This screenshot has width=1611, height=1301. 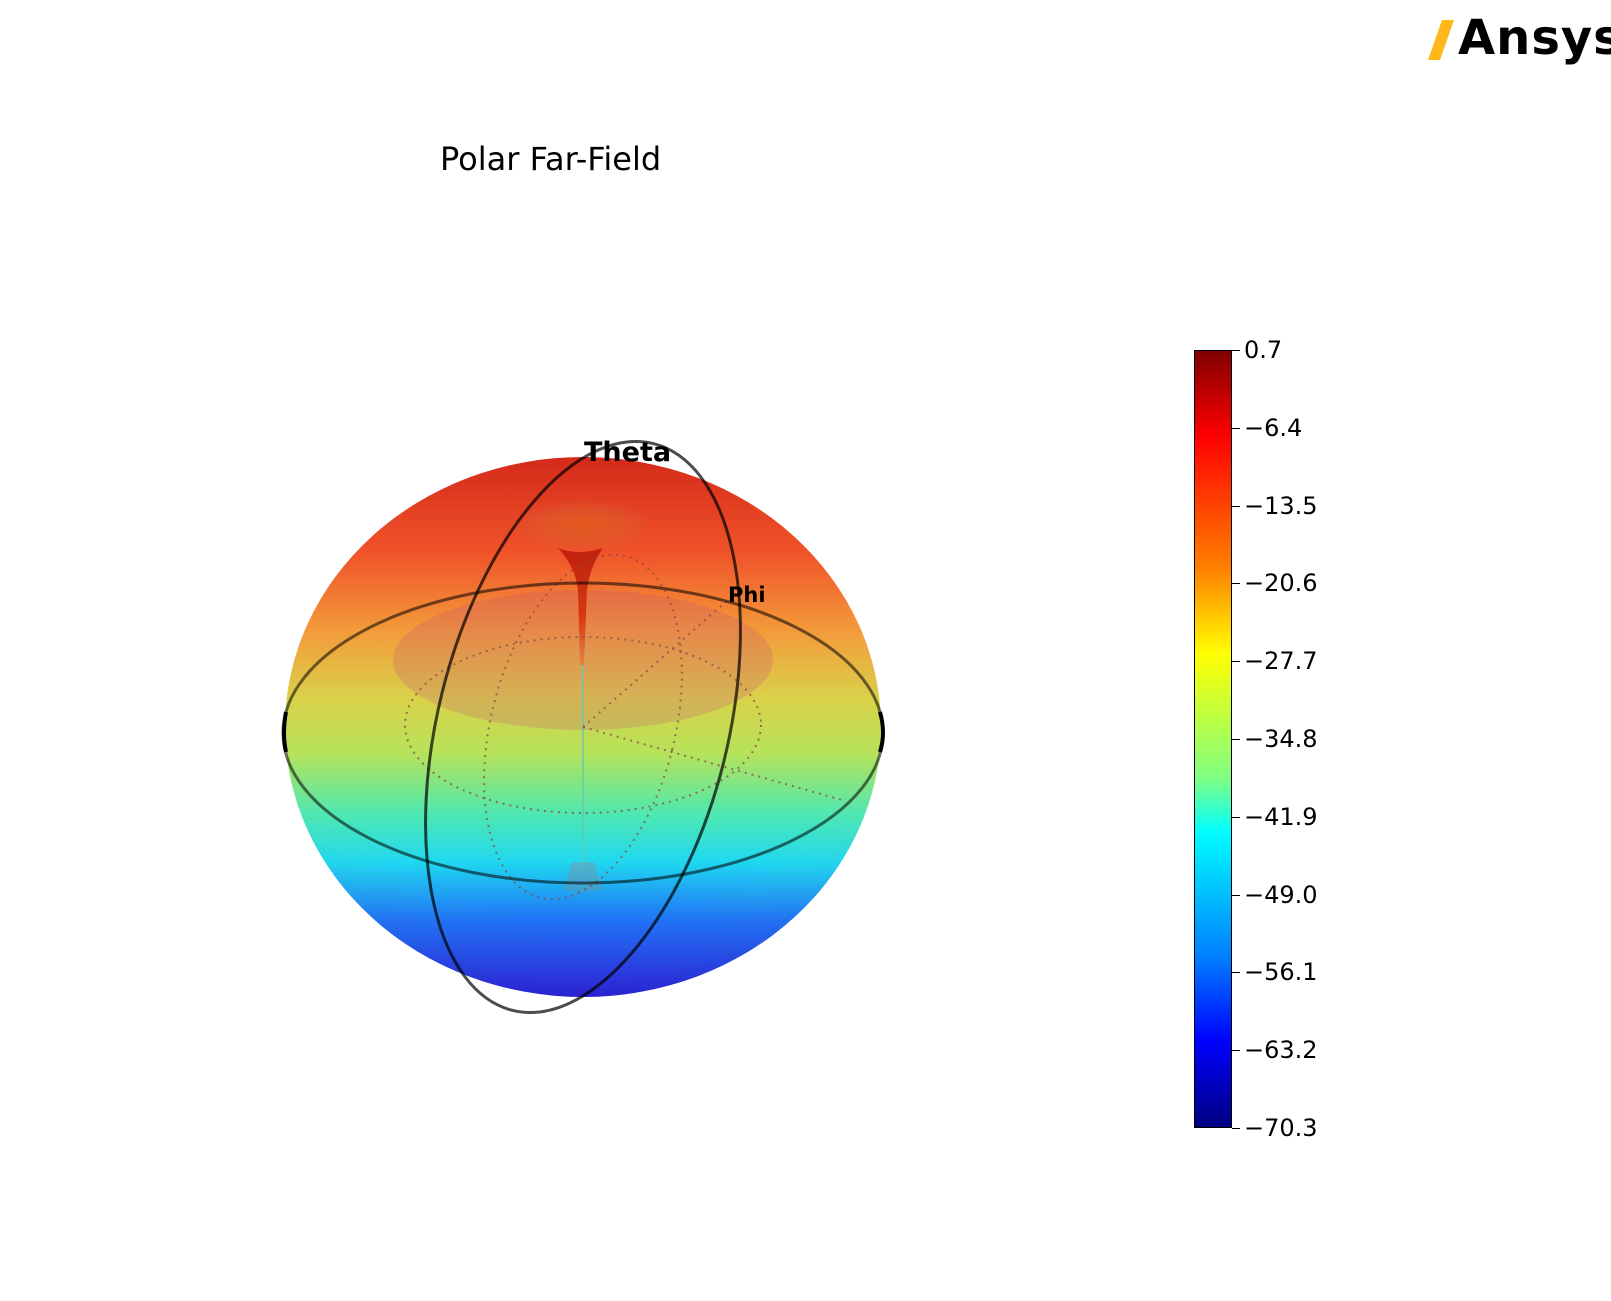 I want to click on bottom-null-cone, so click(x=583, y=877).